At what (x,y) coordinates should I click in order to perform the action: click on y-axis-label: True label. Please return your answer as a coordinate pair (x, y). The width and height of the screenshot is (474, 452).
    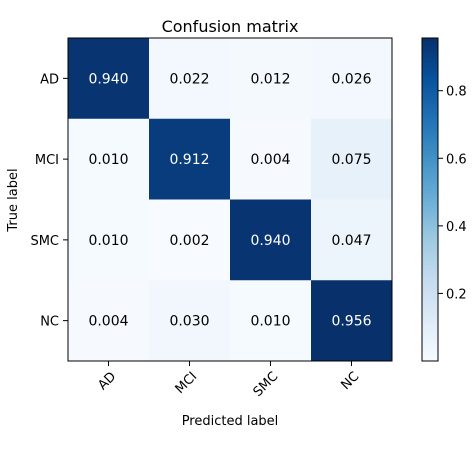
    Looking at the image, I should click on (13, 200).